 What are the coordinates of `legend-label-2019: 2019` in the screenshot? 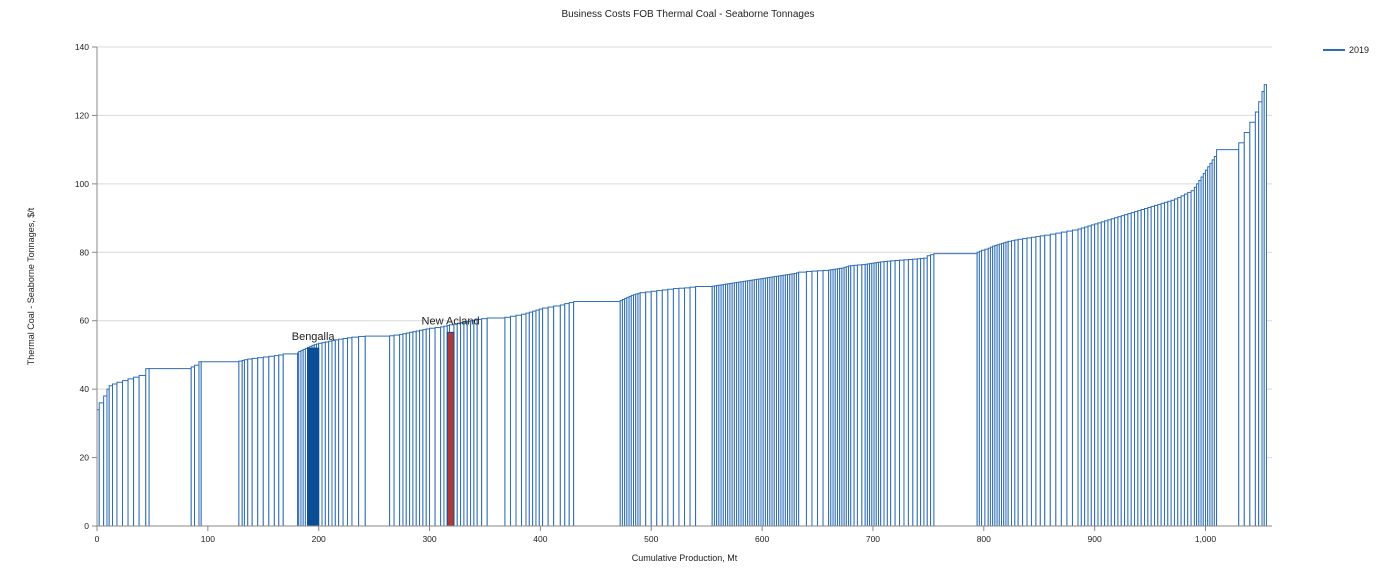 It's located at (1359, 50).